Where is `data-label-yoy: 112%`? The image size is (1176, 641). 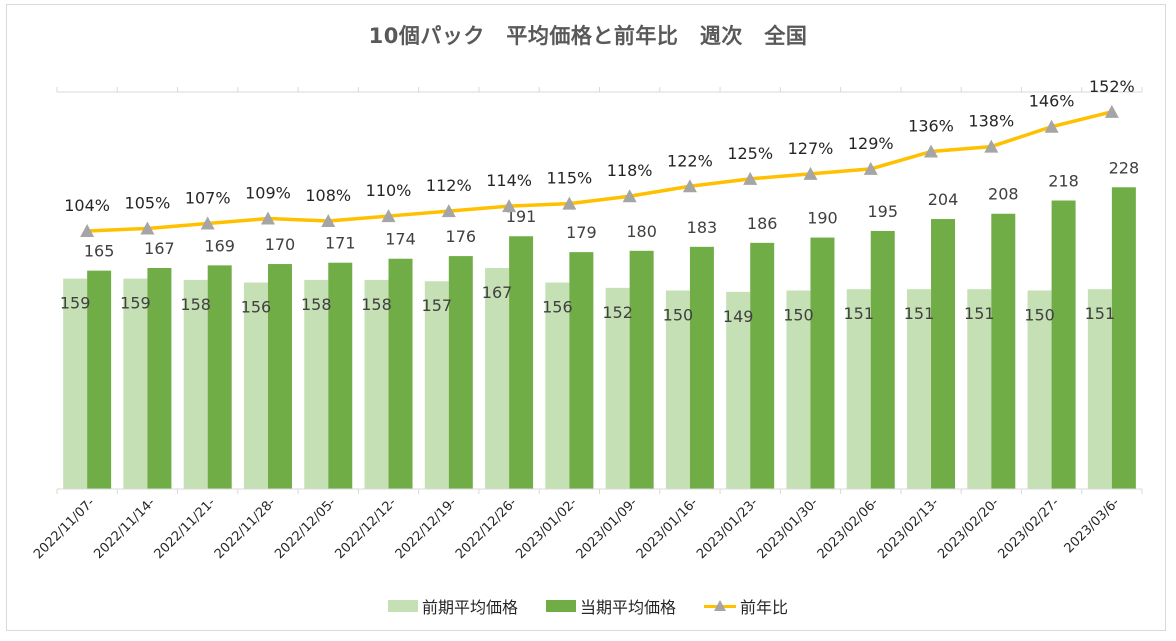 data-label-yoy: 112% is located at coordinates (449, 185).